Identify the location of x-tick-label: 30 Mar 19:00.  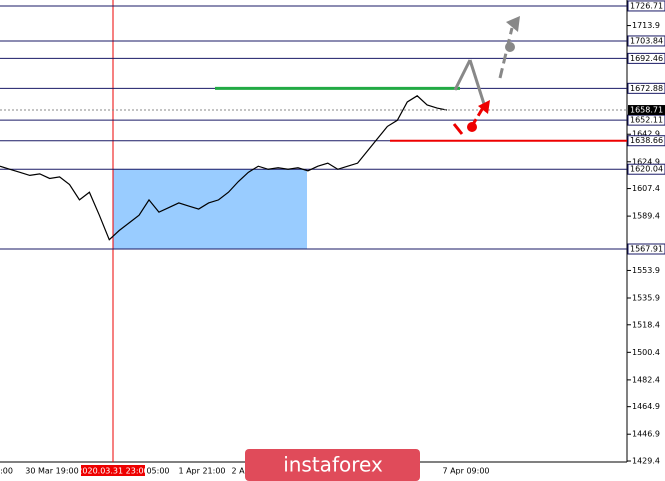
(51, 471).